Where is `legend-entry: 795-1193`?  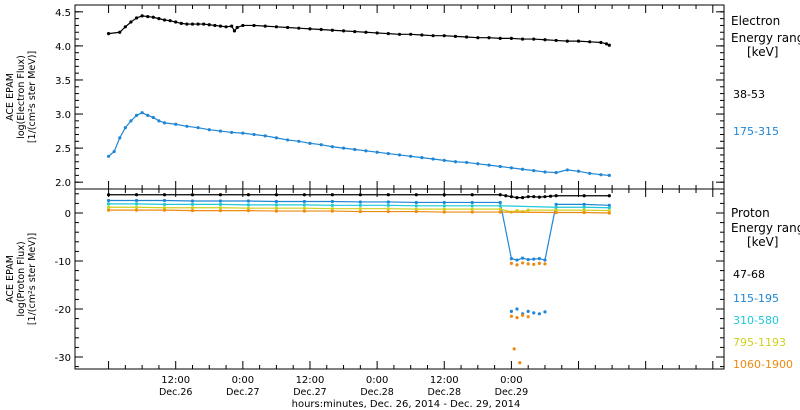
legend-entry: 795-1193 is located at coordinates (759, 342).